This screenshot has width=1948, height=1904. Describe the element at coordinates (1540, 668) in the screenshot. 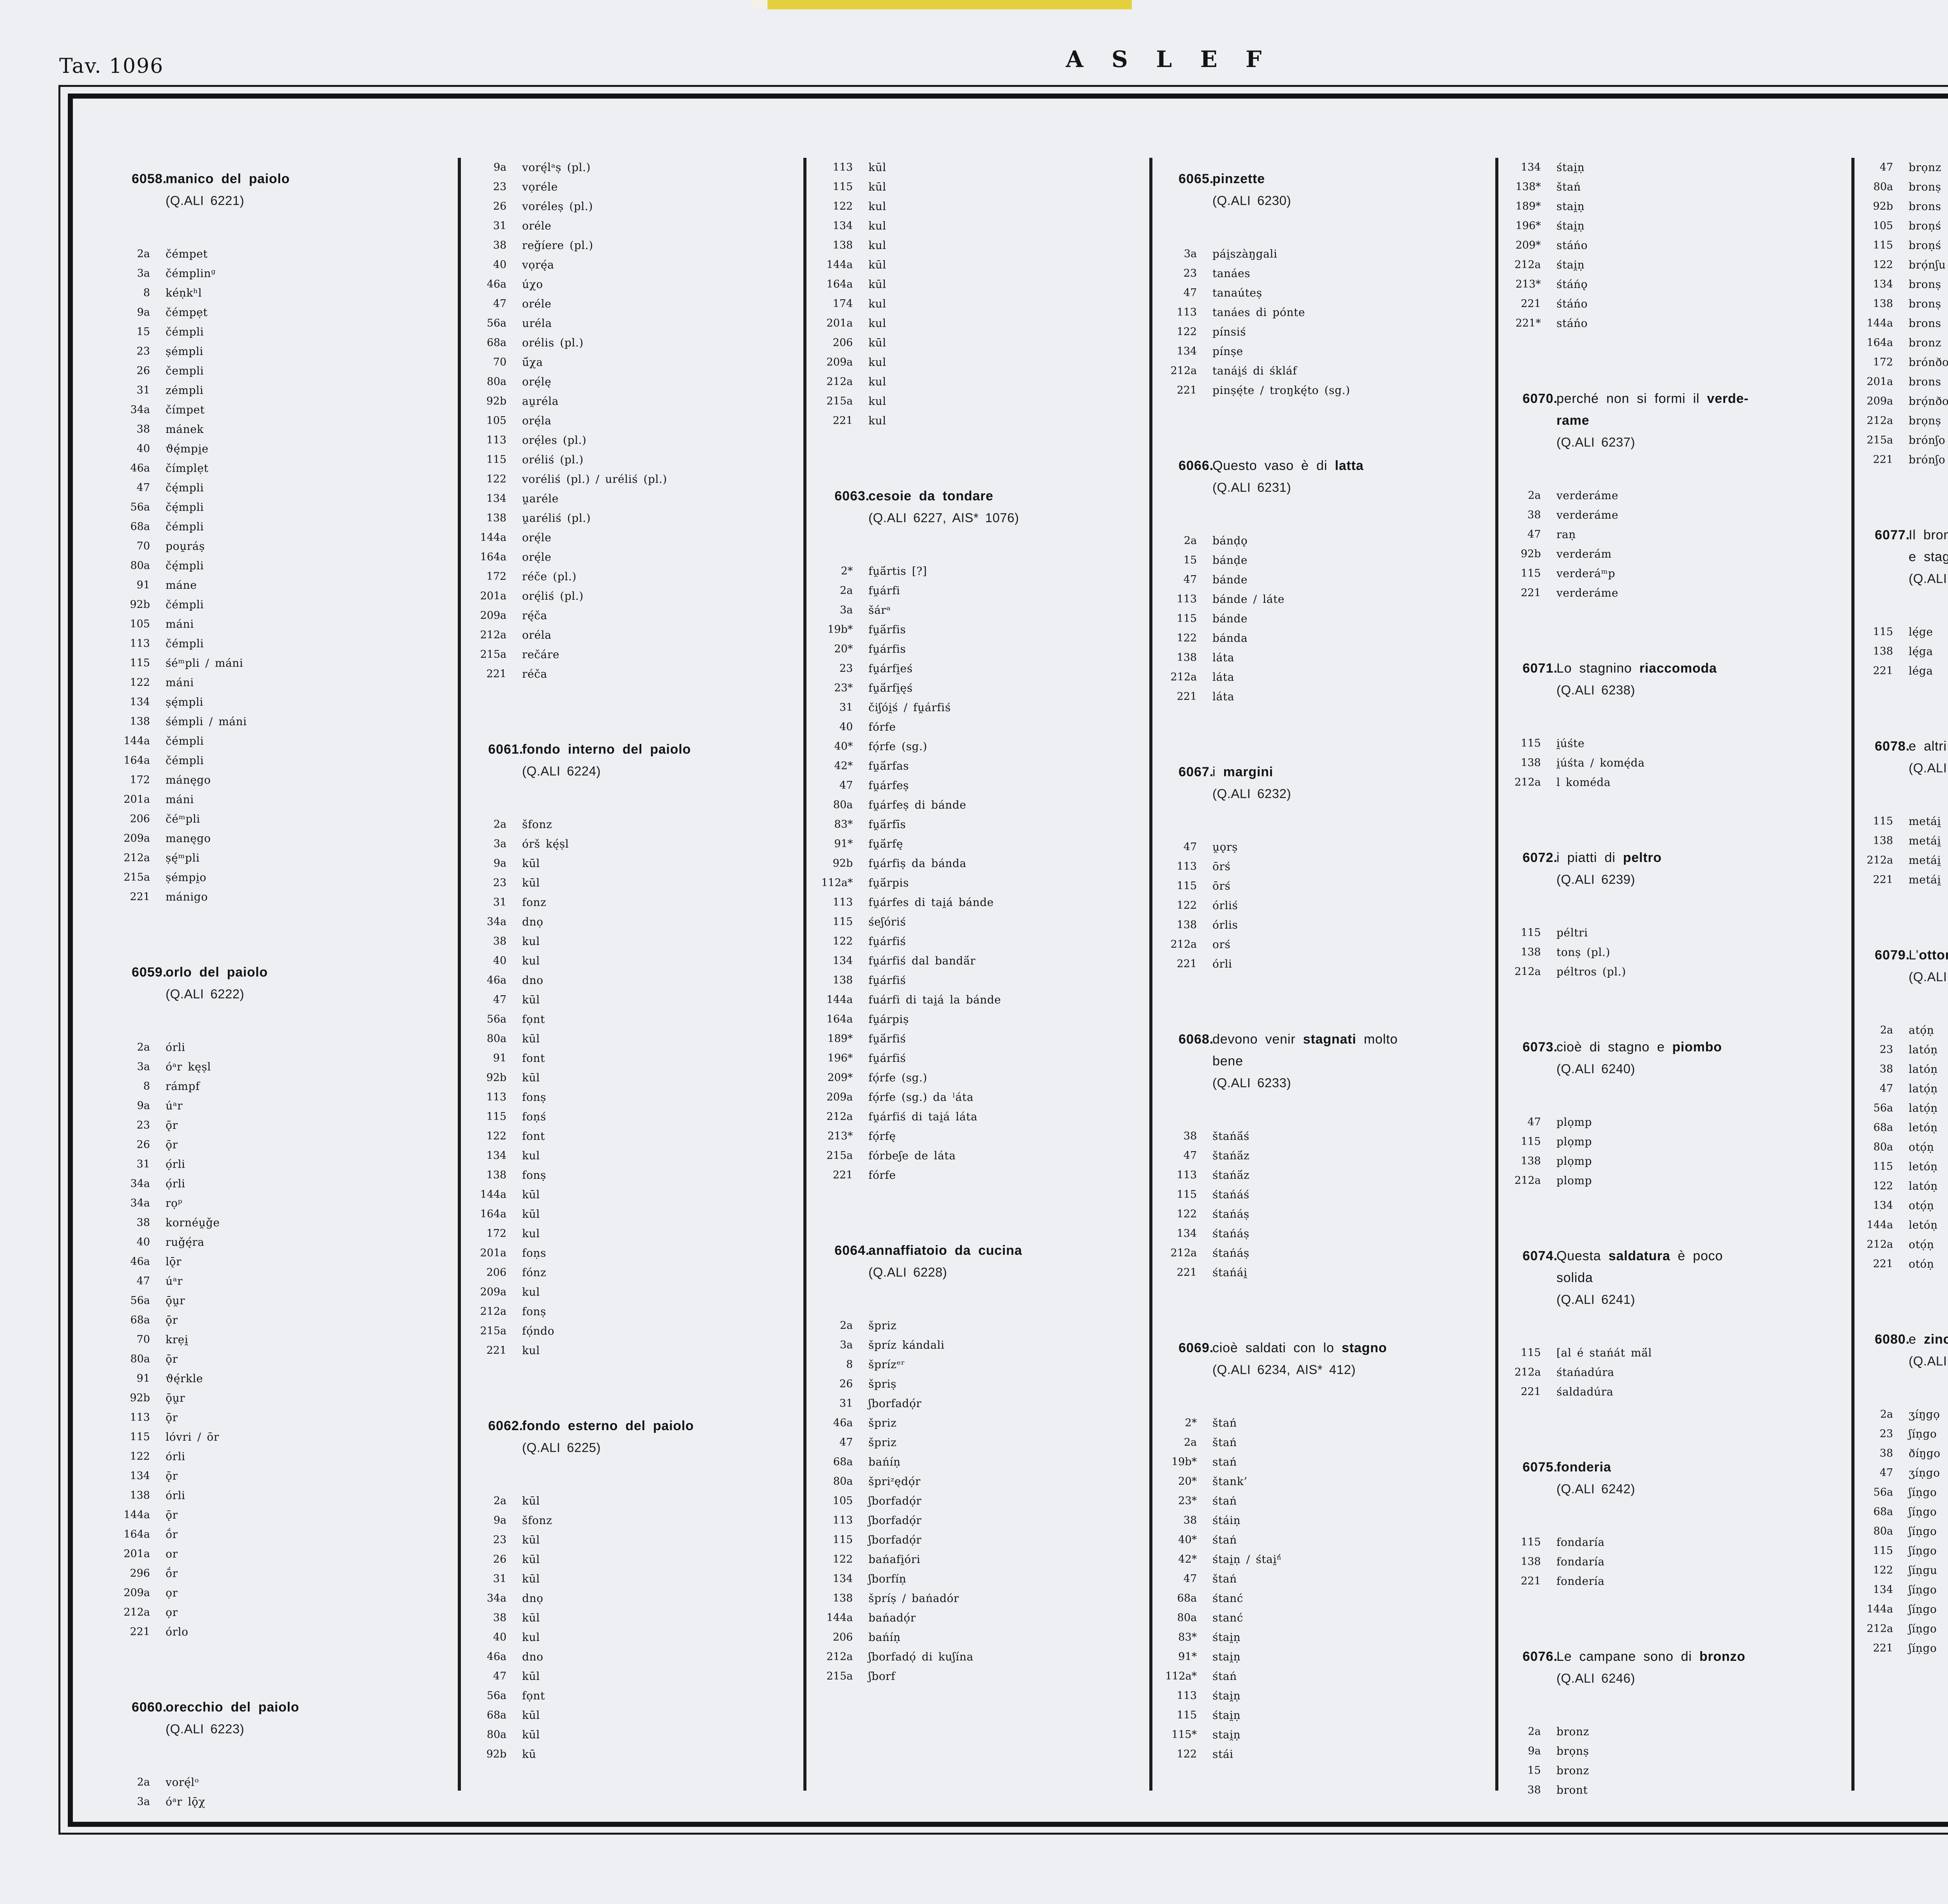

I see `entry-number: 6071.` at that location.